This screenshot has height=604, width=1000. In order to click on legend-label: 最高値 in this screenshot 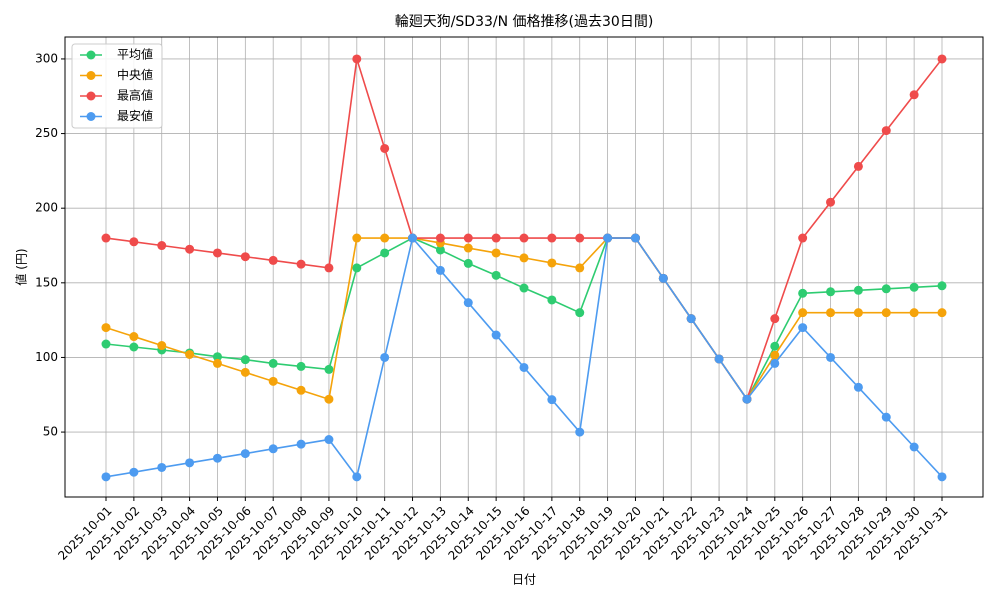, I will do `click(135, 95)`.